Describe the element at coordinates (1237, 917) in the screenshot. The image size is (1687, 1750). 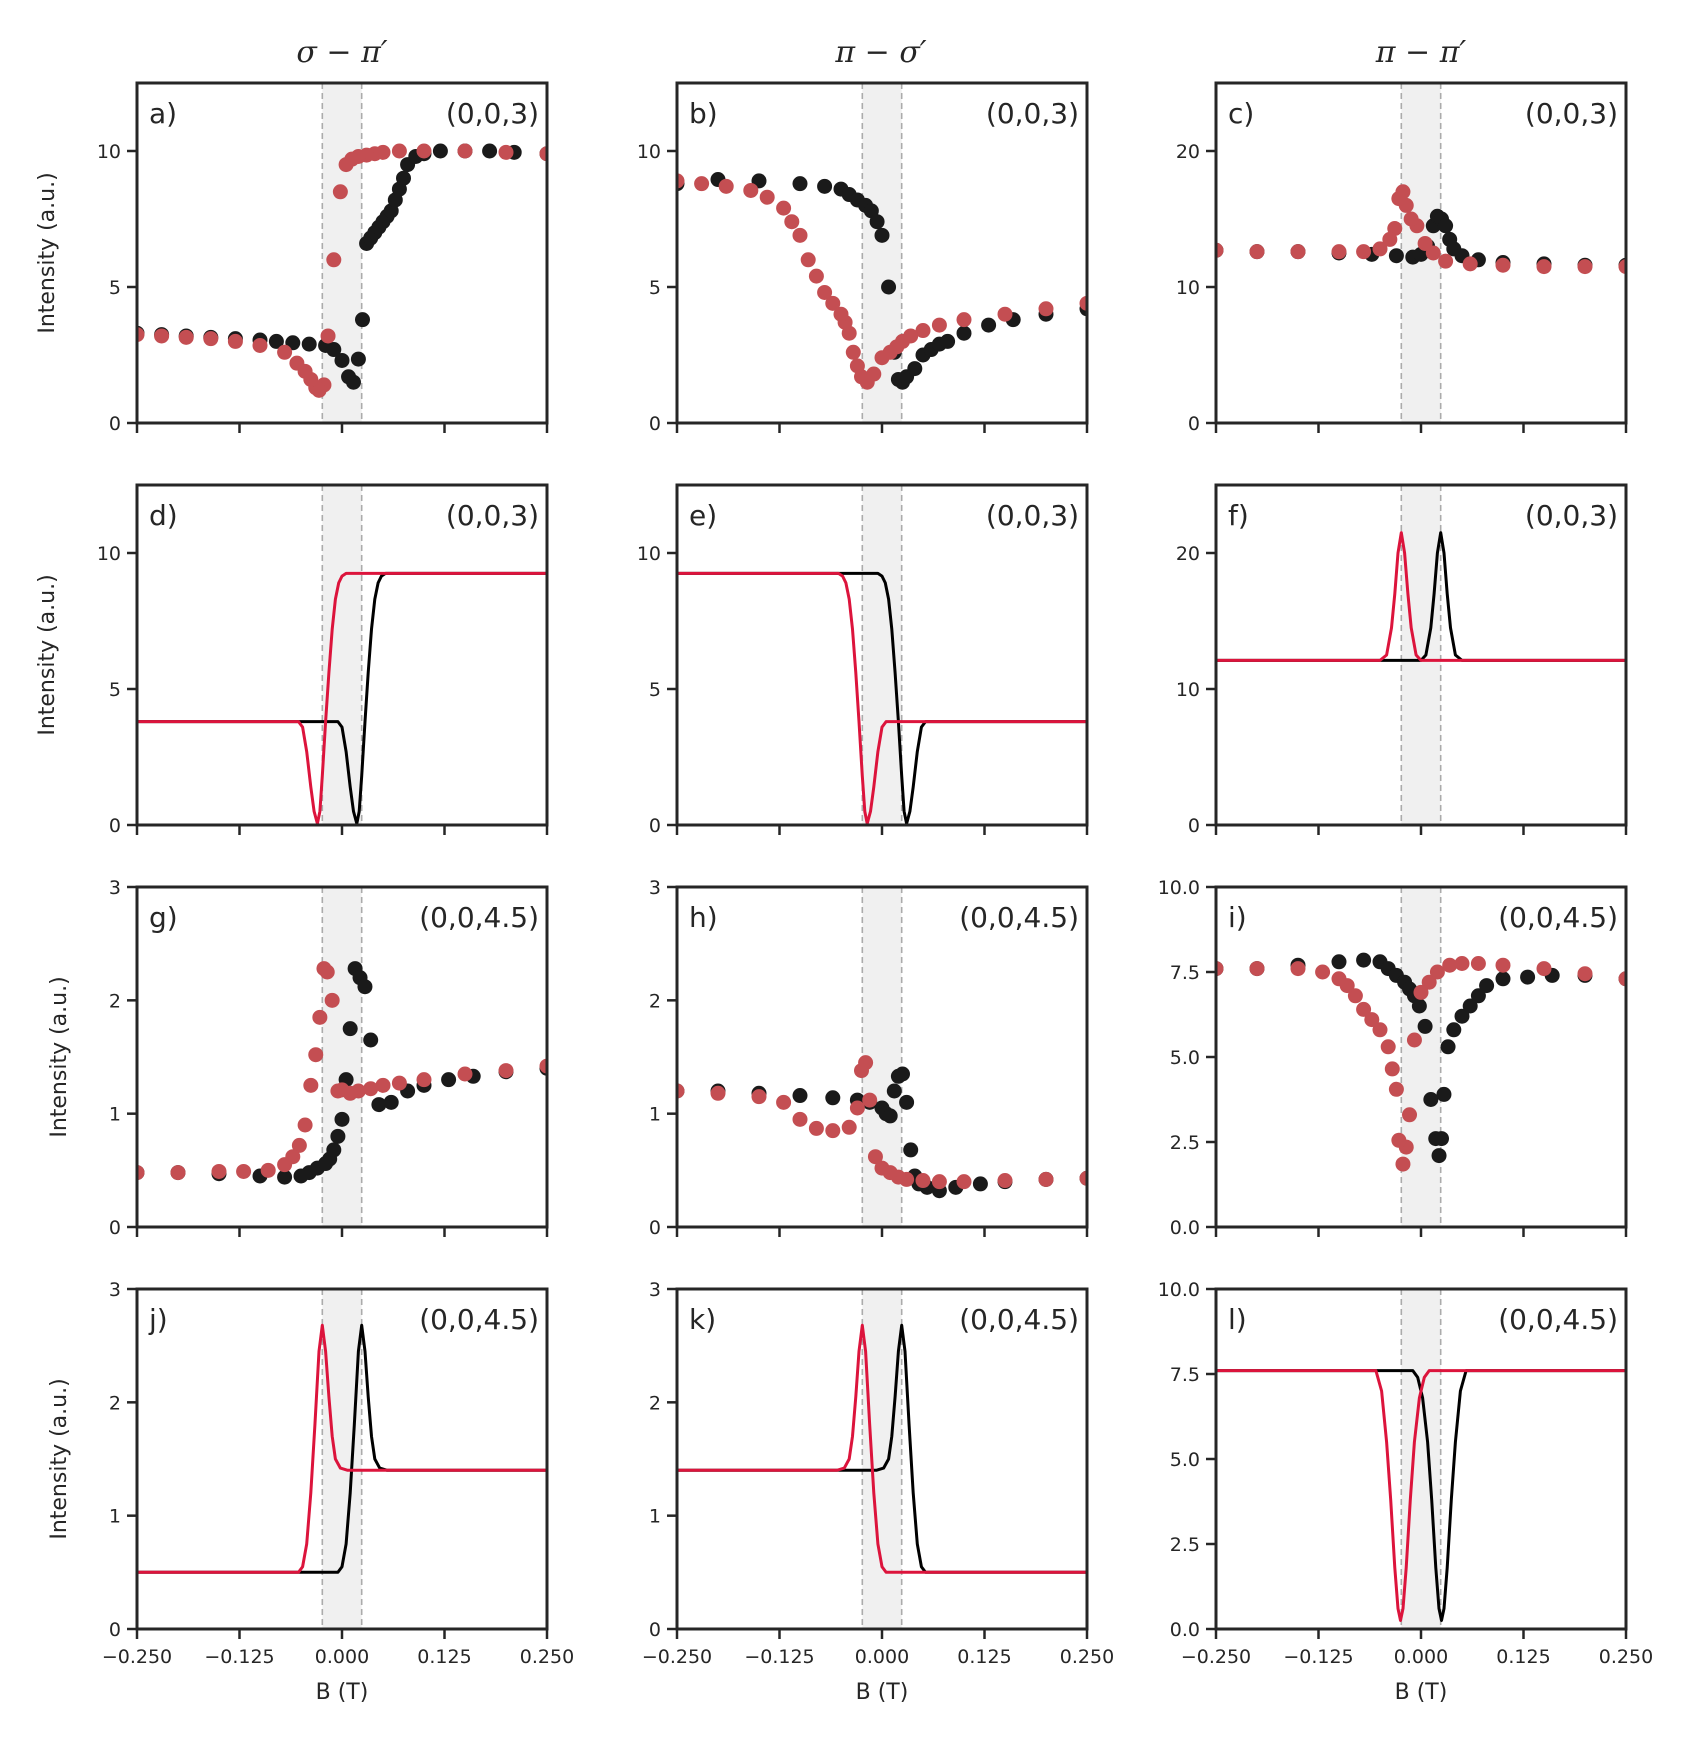
I see `panel-letter: i)` at that location.